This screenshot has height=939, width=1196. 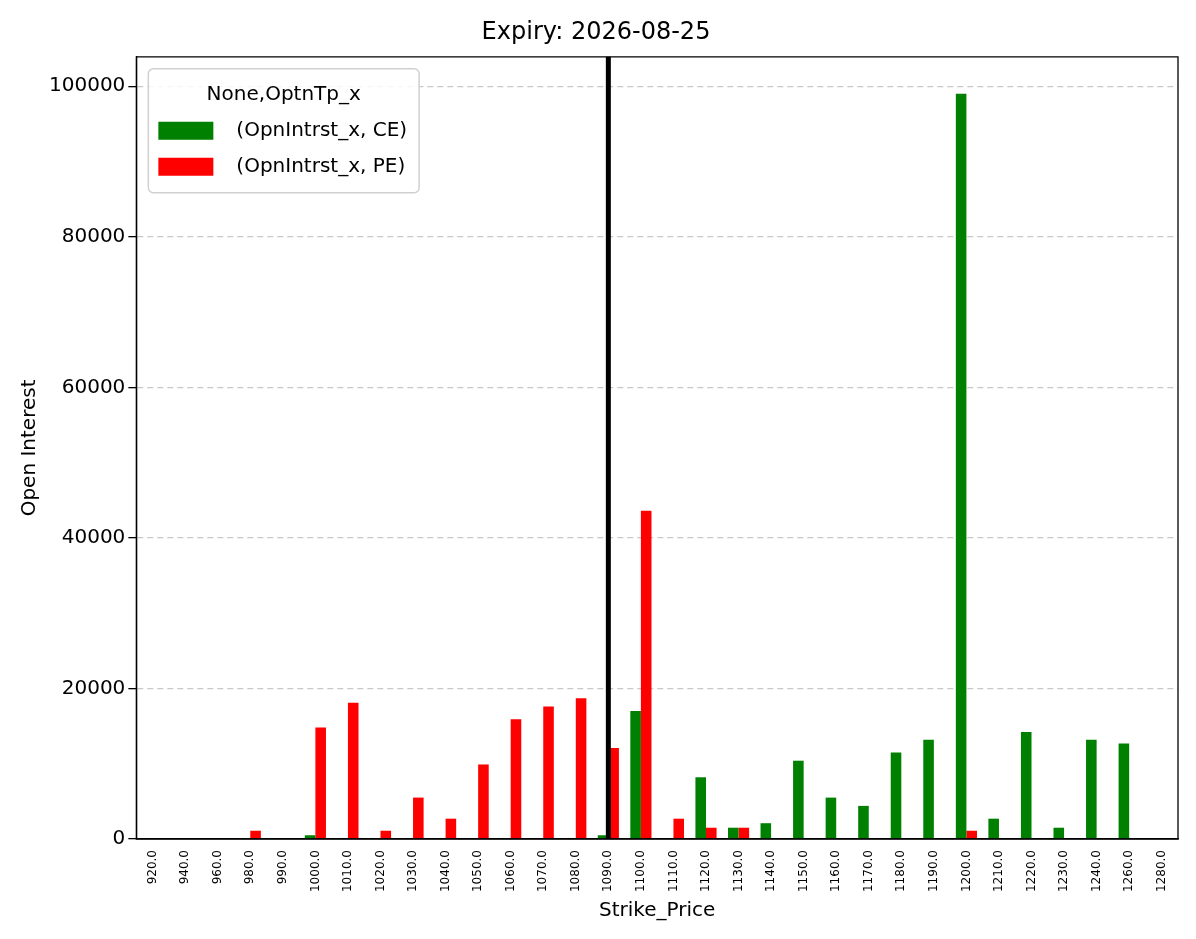 I want to click on x-tick-label: 1230.0, so click(x=1063, y=871).